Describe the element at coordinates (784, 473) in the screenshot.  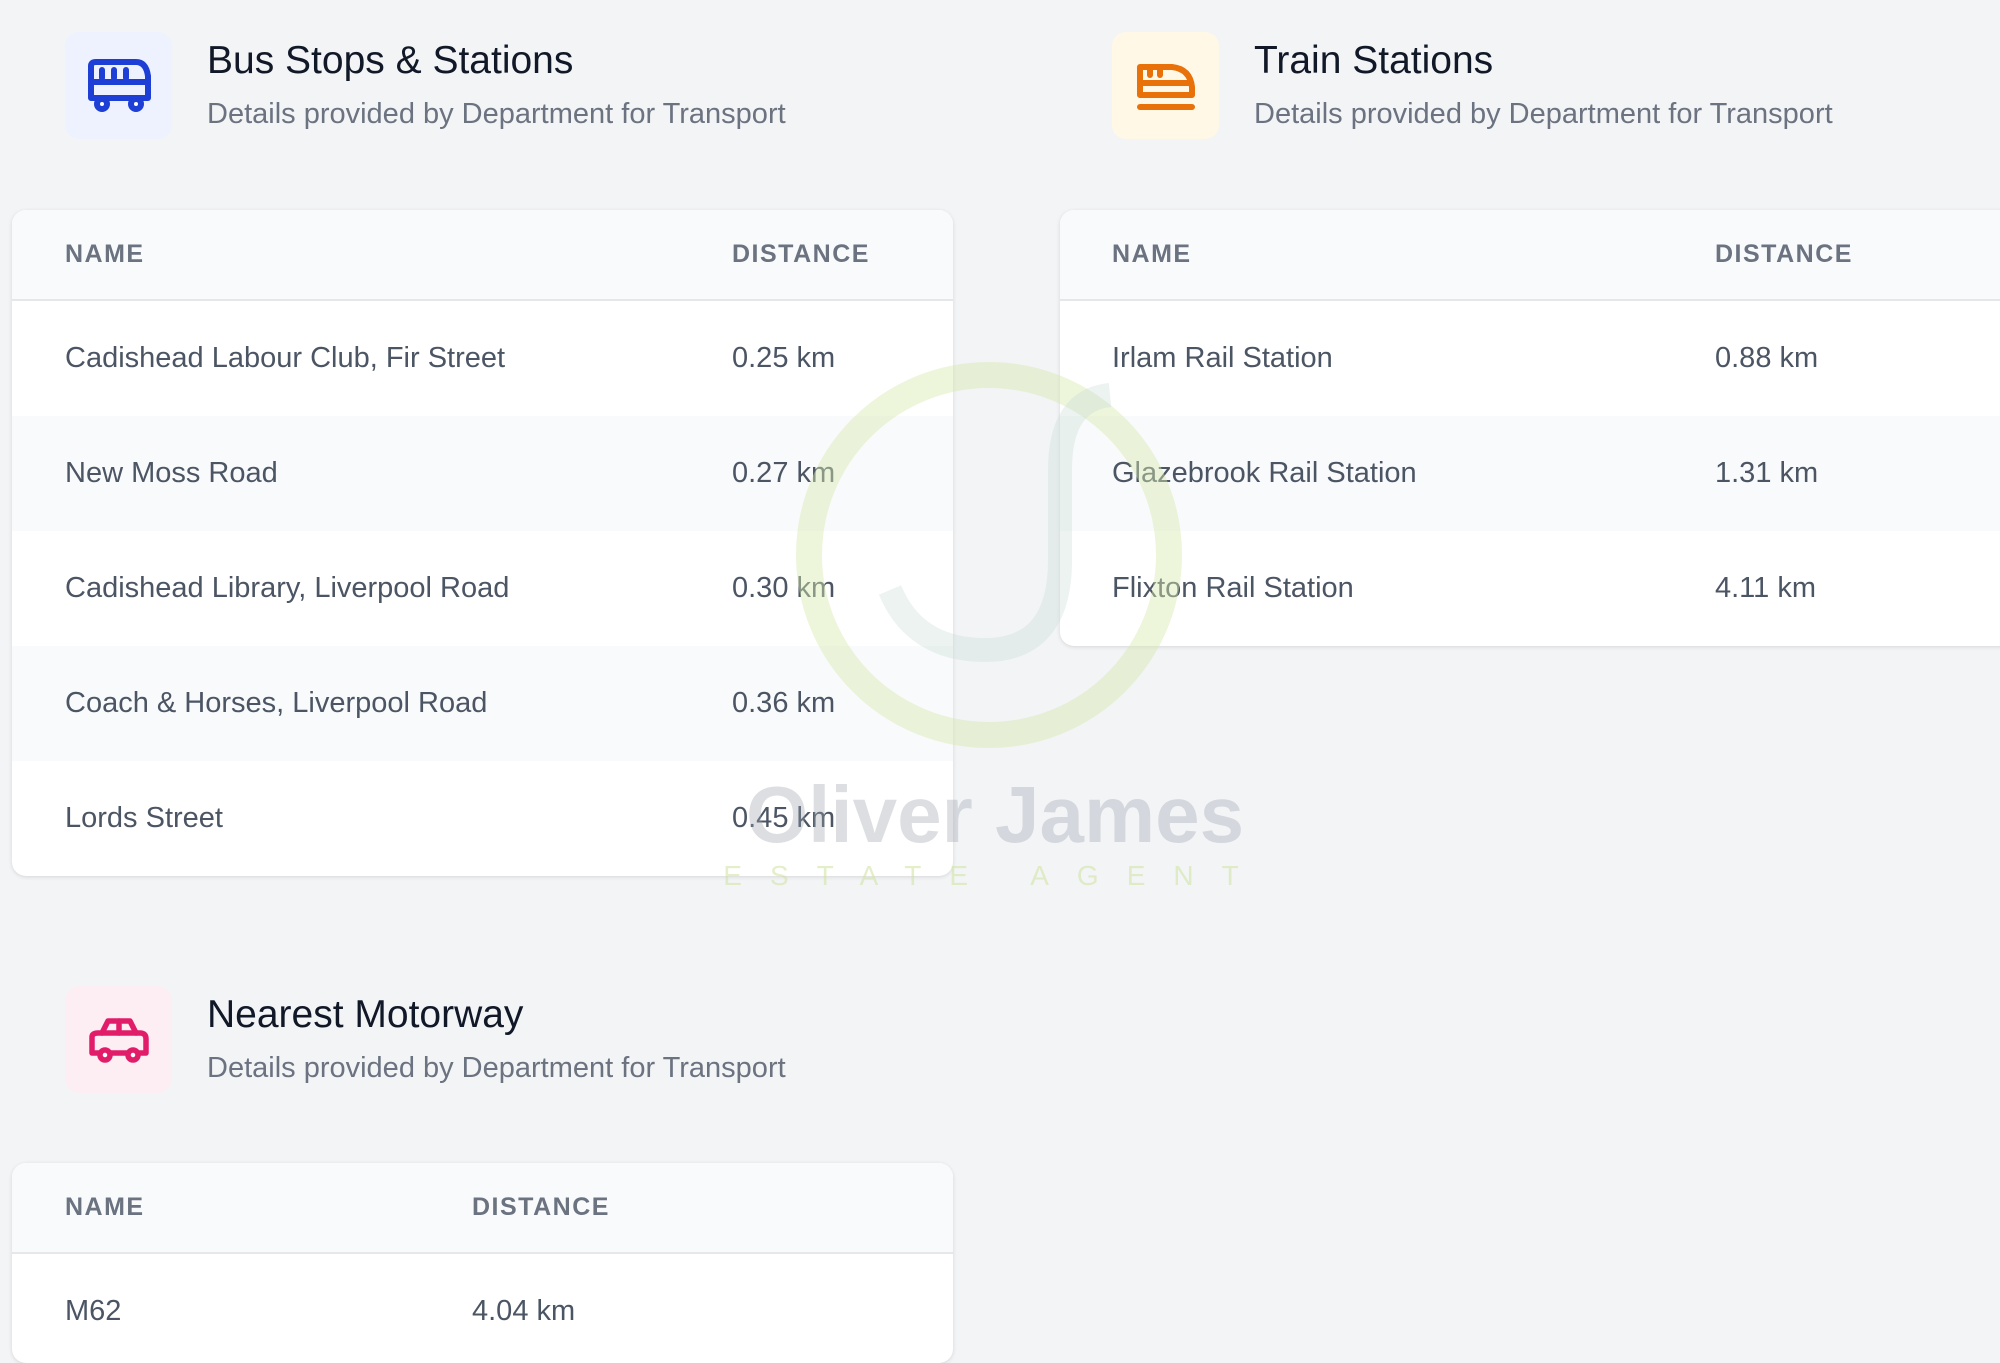
I see `stop-distance: 0.27 km` at that location.